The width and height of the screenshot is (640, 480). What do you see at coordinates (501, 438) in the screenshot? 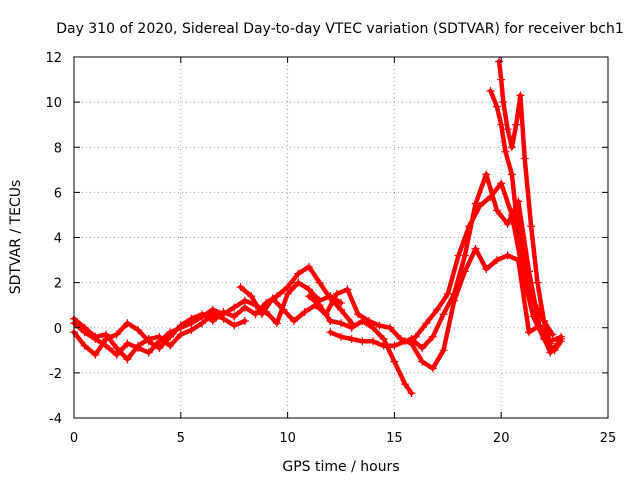
I see `x-tick-label: 20` at bounding box center [501, 438].